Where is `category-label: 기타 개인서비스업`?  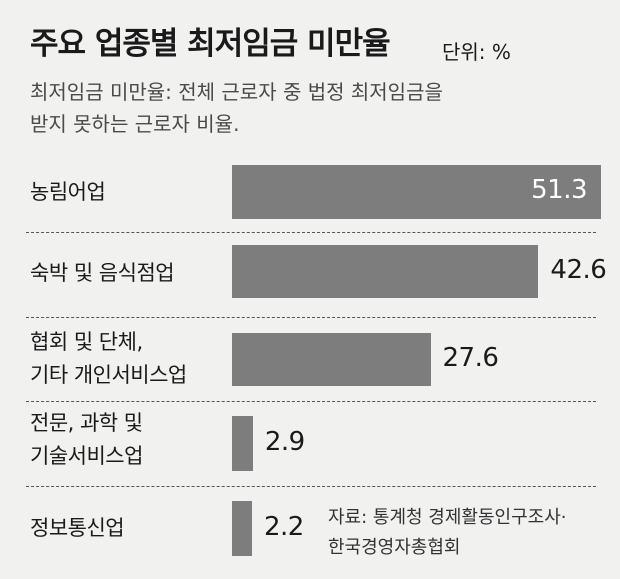 category-label: 기타 개인서비스업 is located at coordinates (108, 375).